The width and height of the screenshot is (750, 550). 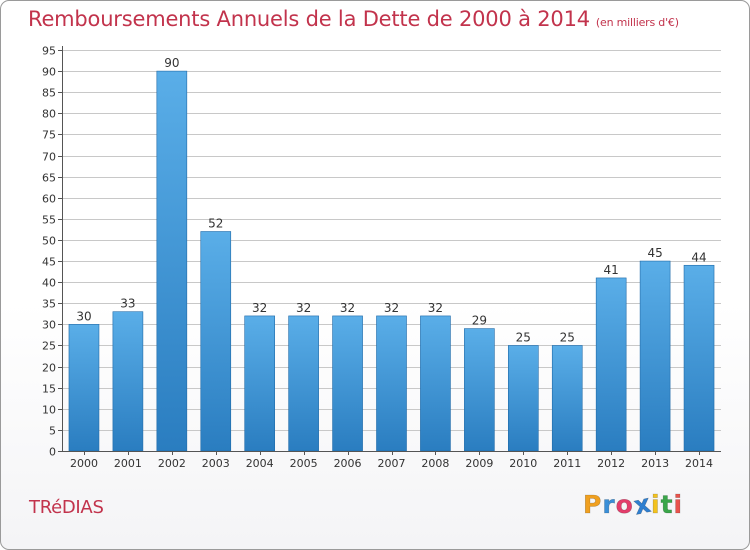 I want to click on bar-2008, so click(x=435, y=383).